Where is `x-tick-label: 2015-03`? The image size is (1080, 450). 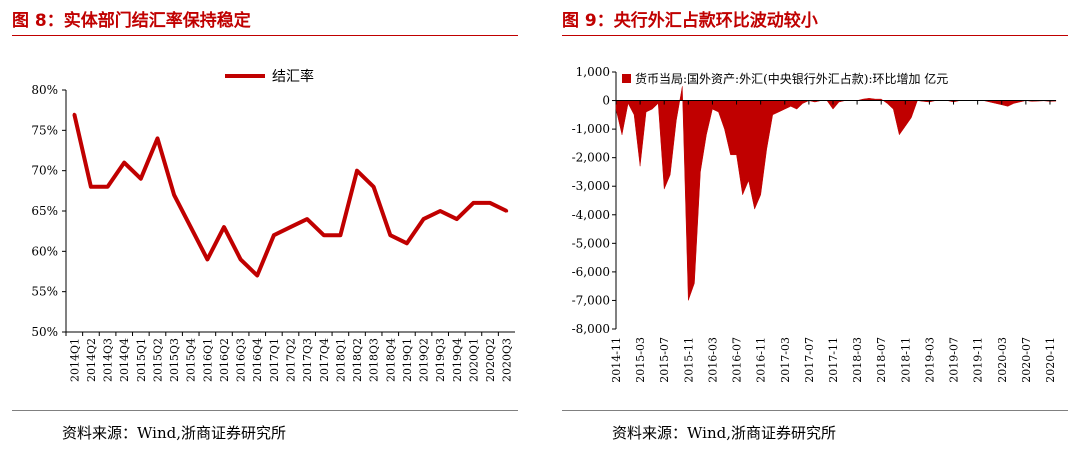
x-tick-label: 2015-03 is located at coordinates (640, 360).